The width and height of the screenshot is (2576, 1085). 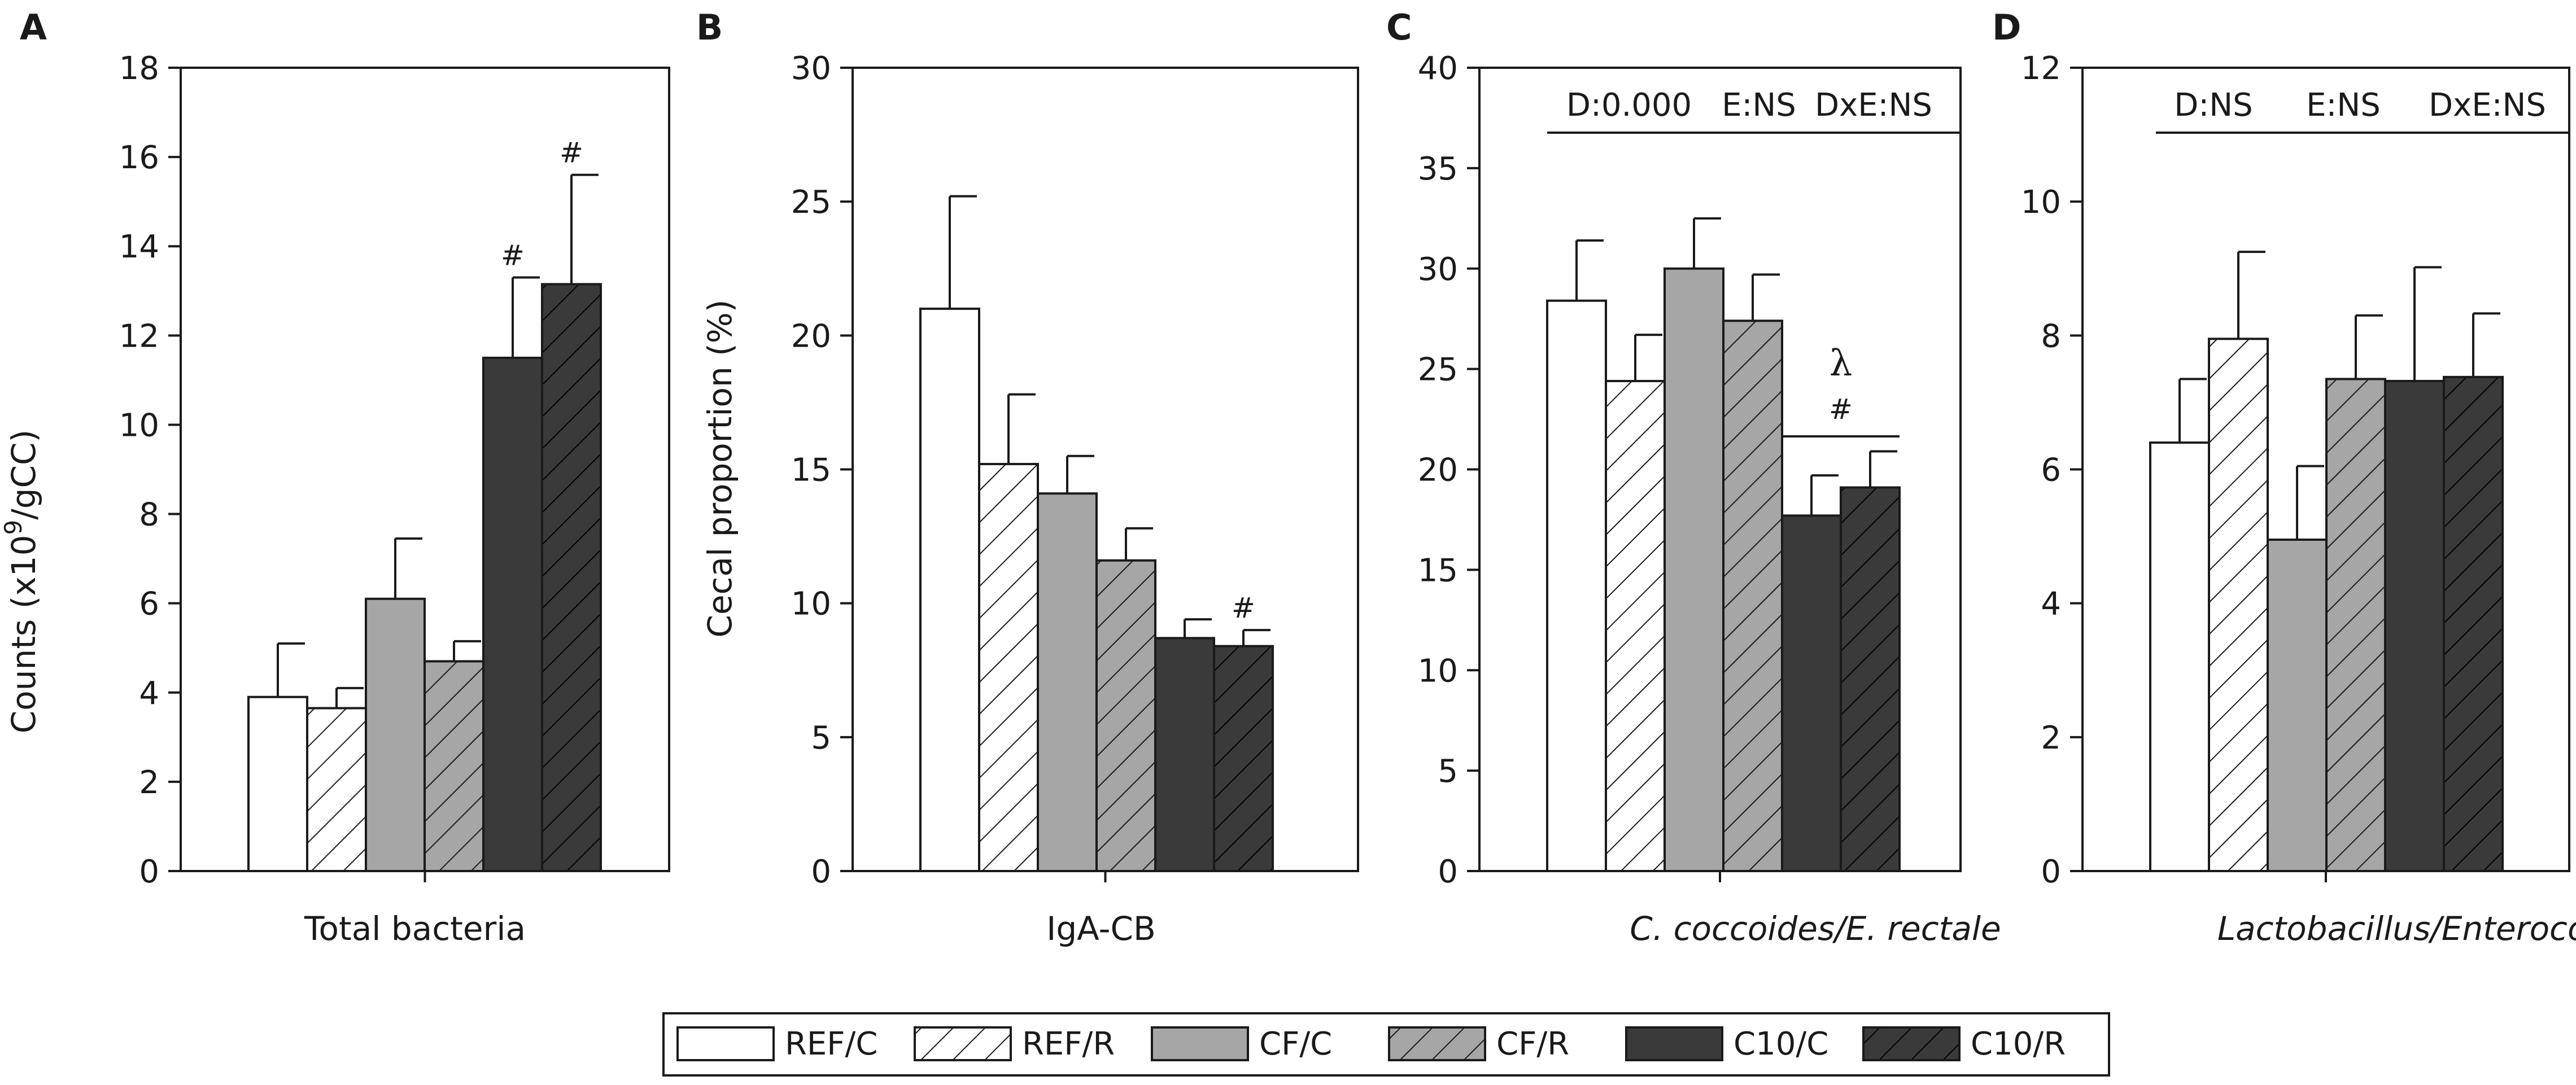 I want to click on legend-label: C10/R, so click(x=2019, y=1044).